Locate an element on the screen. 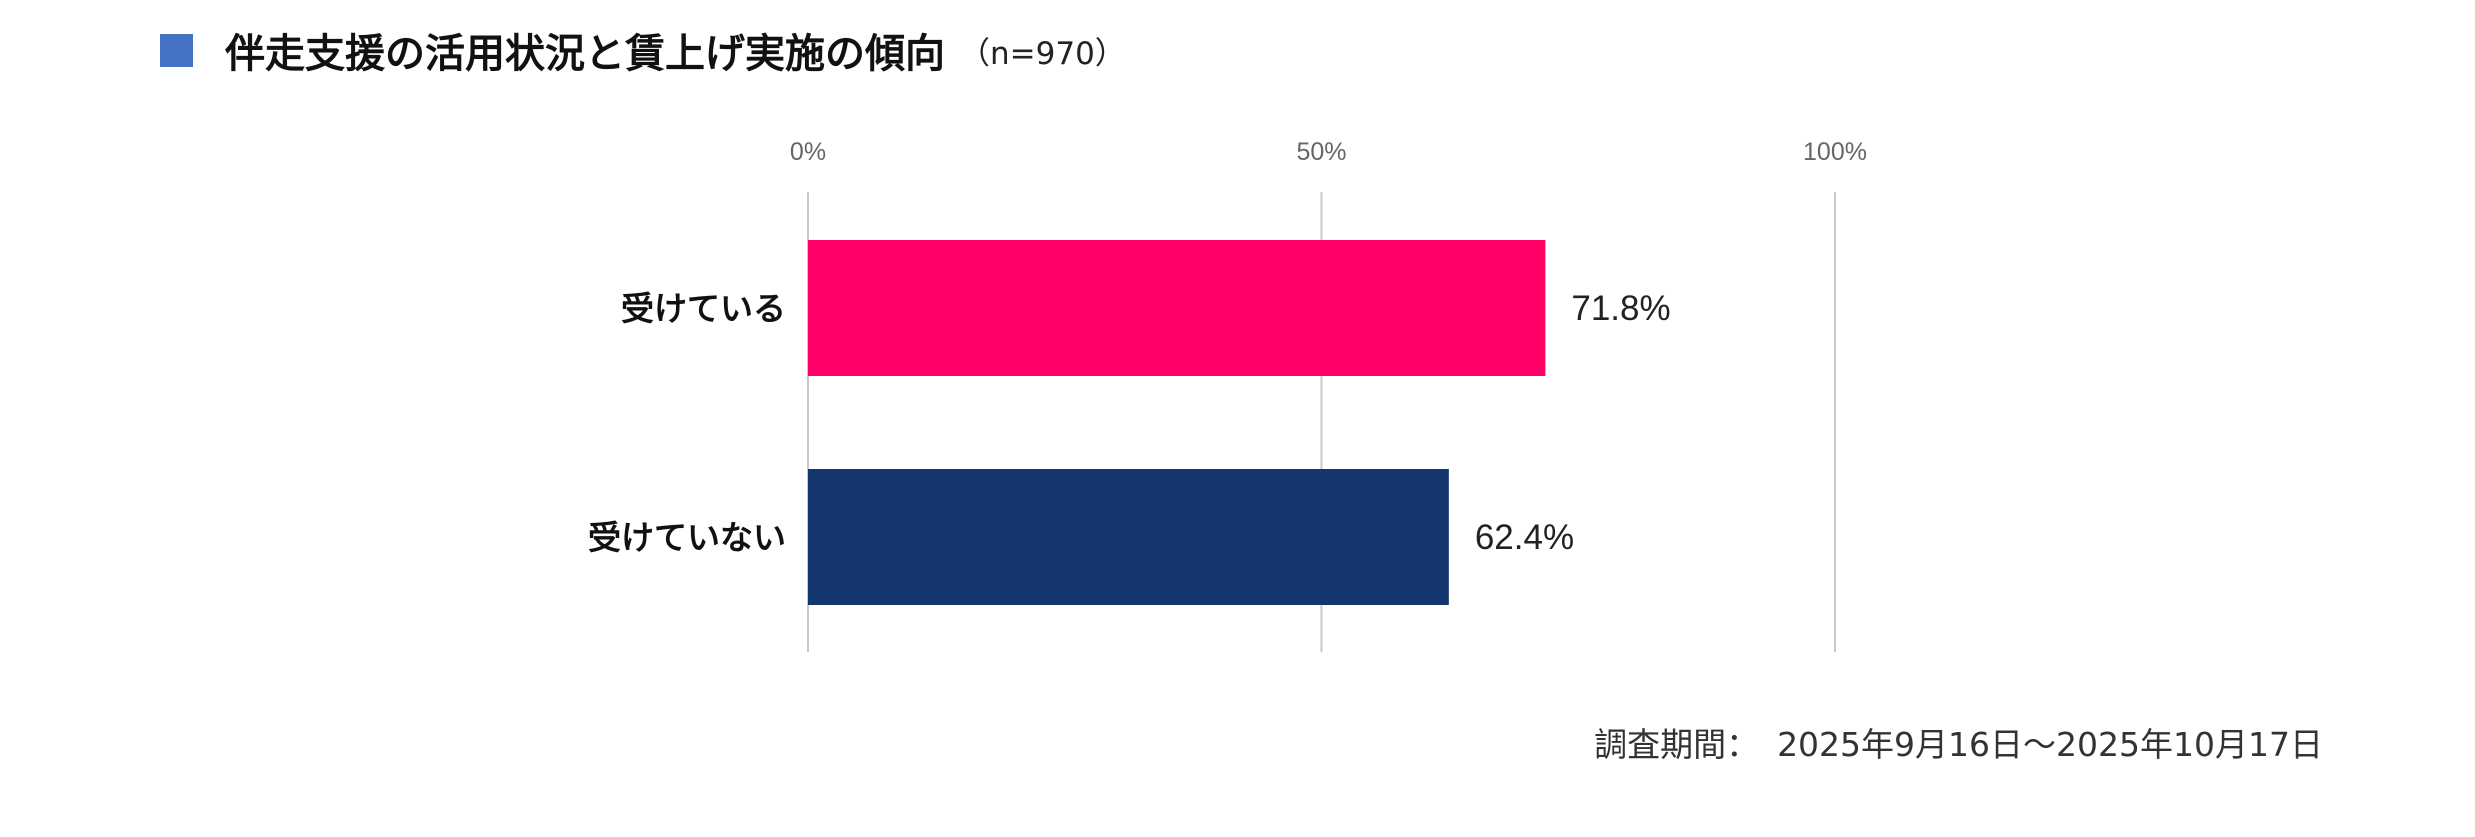 Image resolution: width=2475 pixels, height=837 pixels. survey-period-value: 2025年9月16日～2025年10月17日 is located at coordinates (2050, 744).